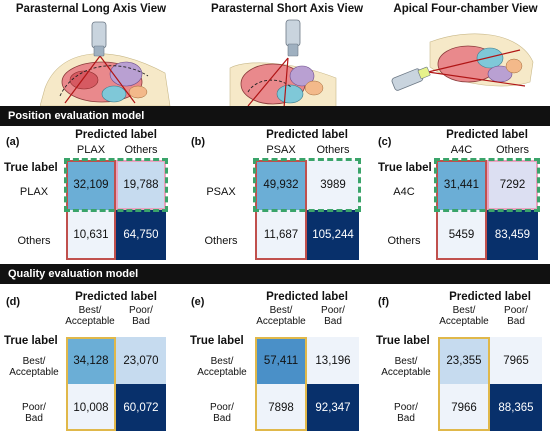  Describe the element at coordinates (333, 407) in the screenshot. I see `panel-e-cell-tn: 92,347` at that location.